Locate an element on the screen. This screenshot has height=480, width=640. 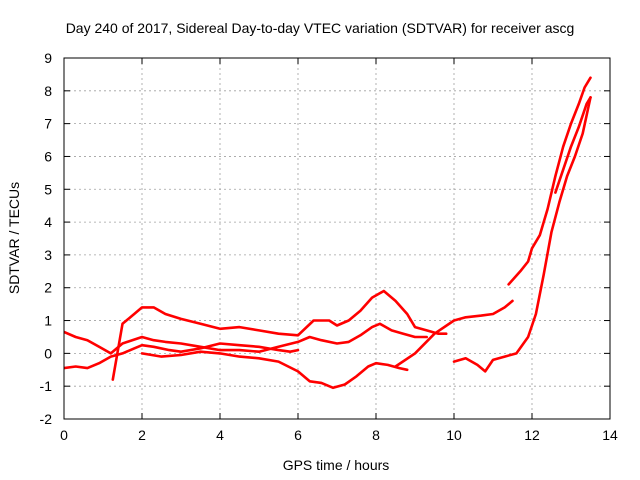
y-tick-label: 8 is located at coordinates (48, 91).